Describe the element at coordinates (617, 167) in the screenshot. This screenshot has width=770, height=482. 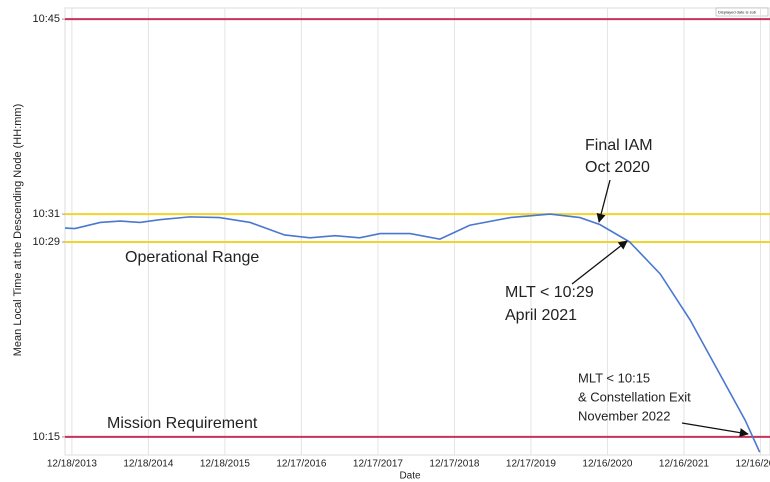
I see `annotation: Oct 2020` at that location.